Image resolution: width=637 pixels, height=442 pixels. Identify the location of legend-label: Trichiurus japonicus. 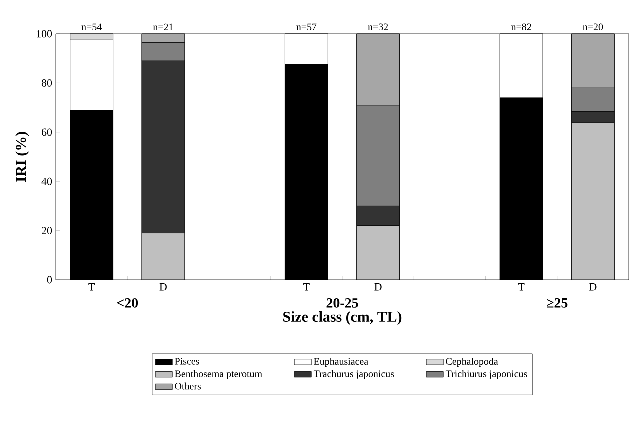
(487, 375).